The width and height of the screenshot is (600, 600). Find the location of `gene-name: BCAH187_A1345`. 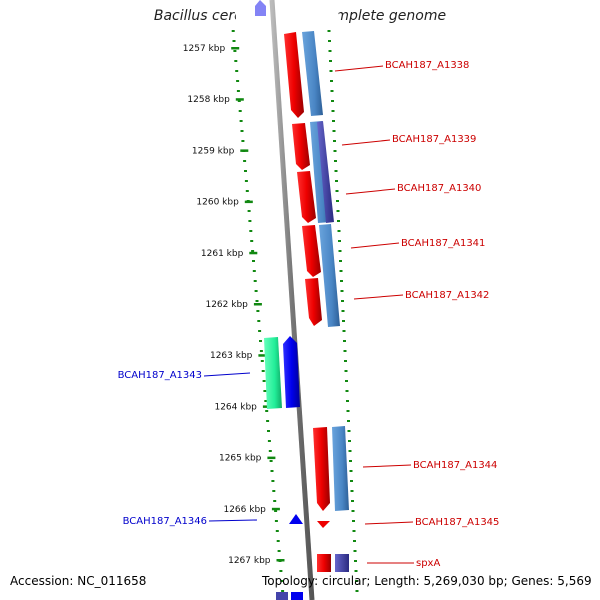

gene-name: BCAH187_A1345 is located at coordinates (457, 522).